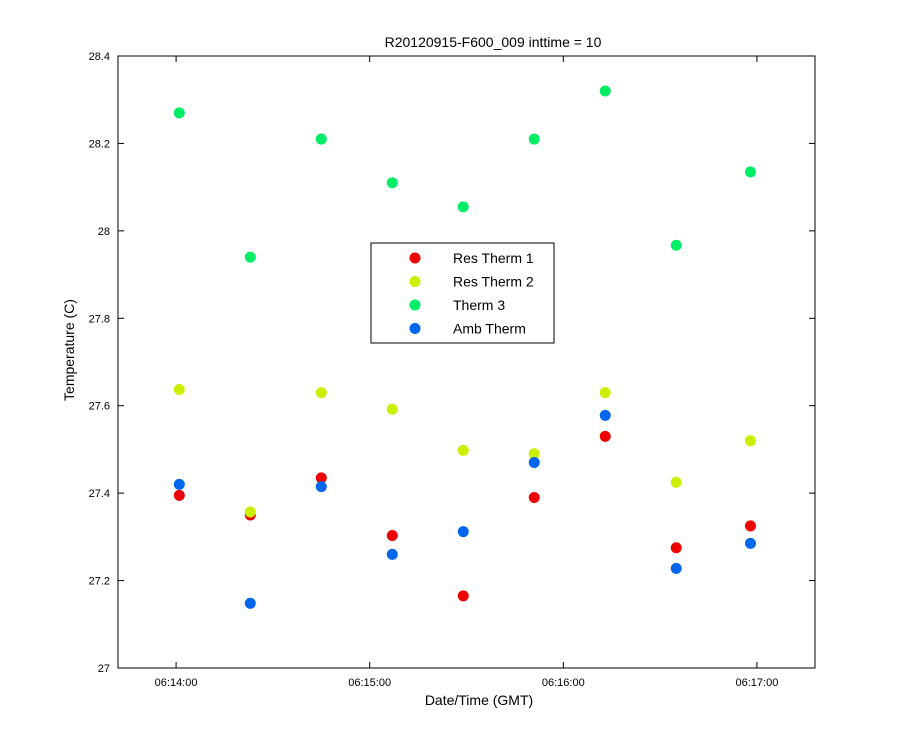 The height and width of the screenshot is (750, 900). What do you see at coordinates (99, 582) in the screenshot?
I see `y-tick-label: 27.2` at bounding box center [99, 582].